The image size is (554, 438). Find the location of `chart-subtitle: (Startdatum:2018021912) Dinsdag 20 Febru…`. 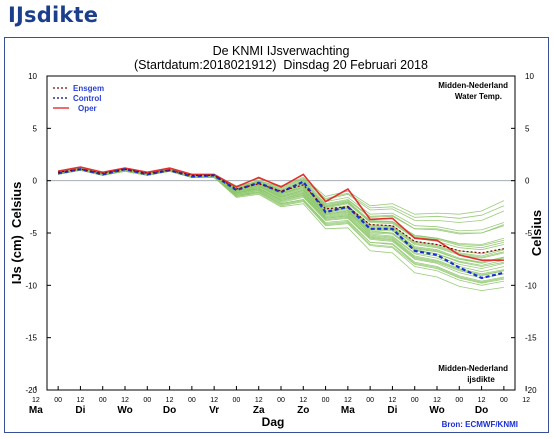

chart-subtitle: (Startdatum:2018021912) Dinsdag 20 Febru… is located at coordinates (281, 65).